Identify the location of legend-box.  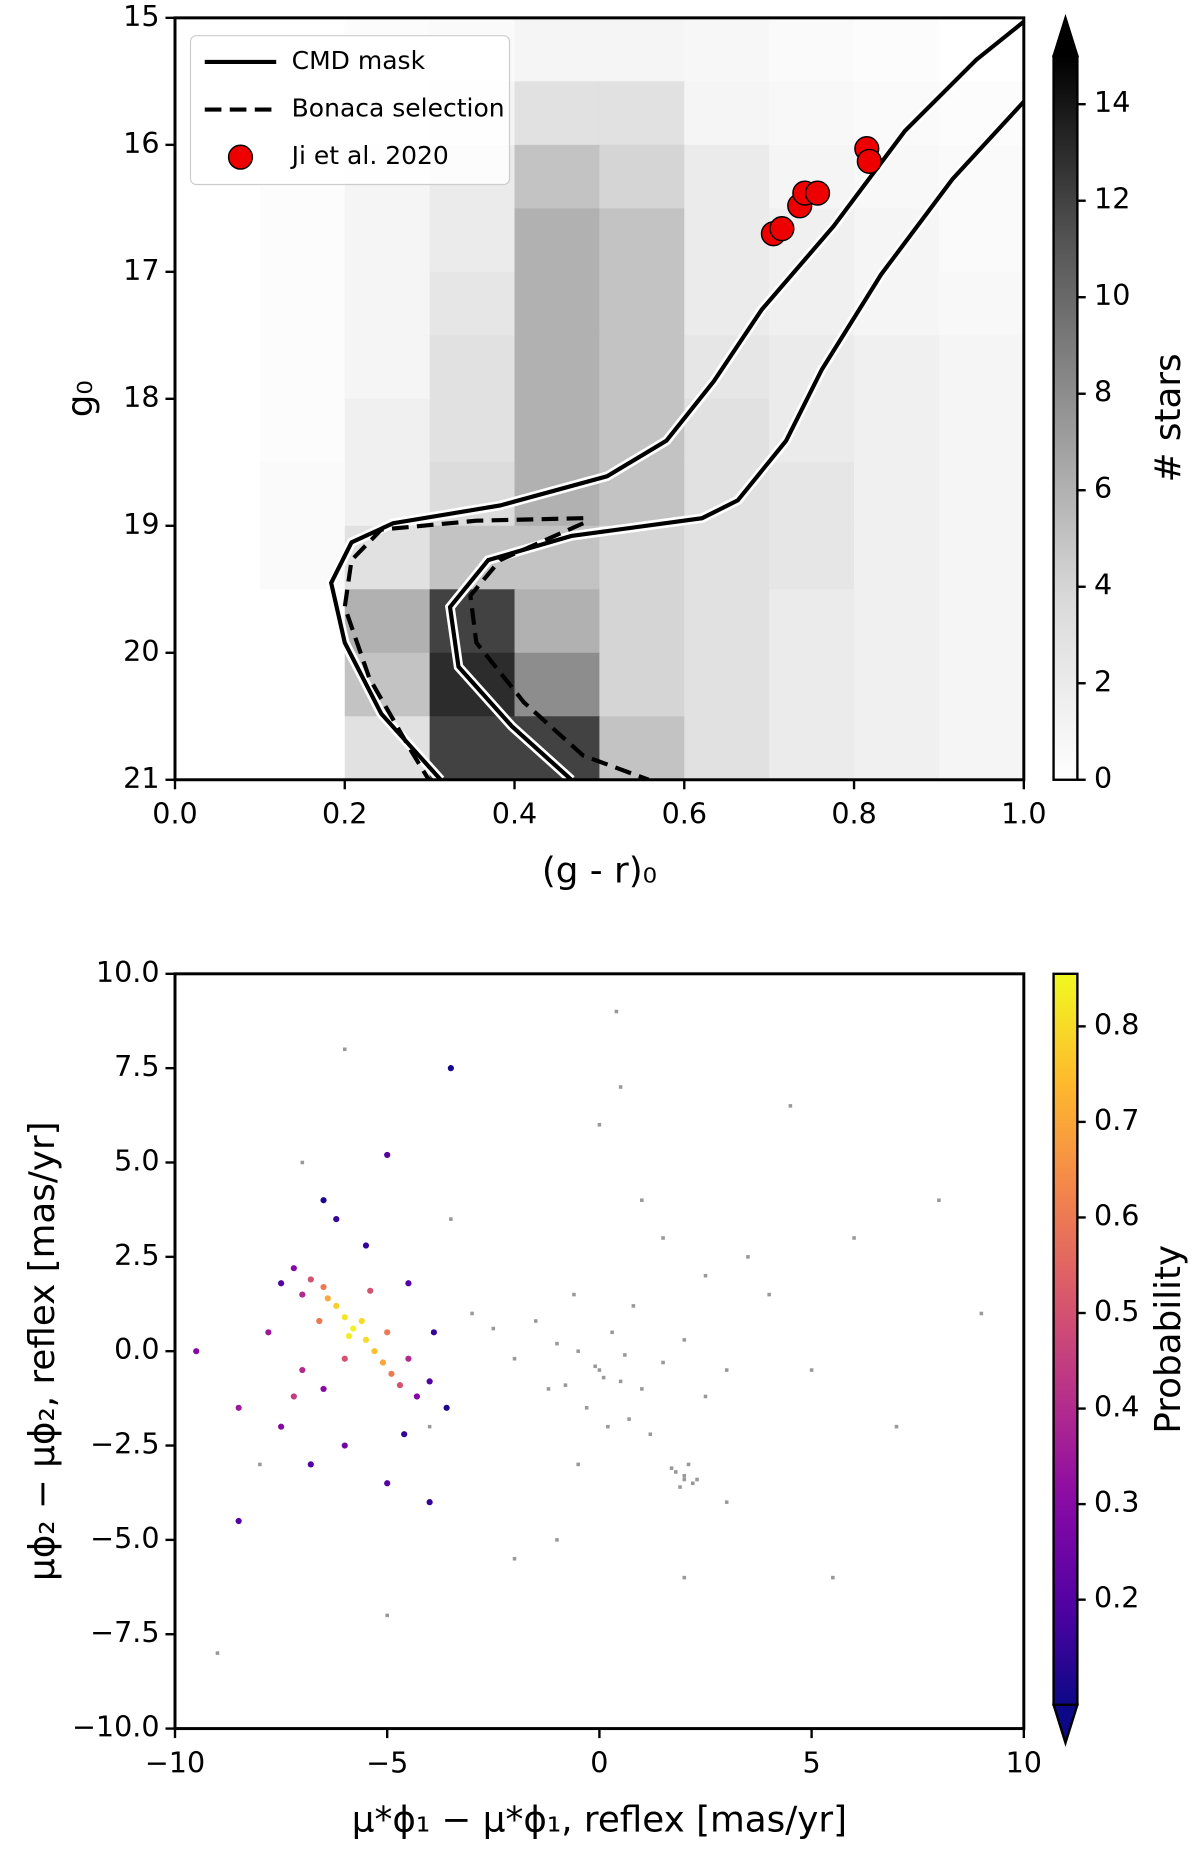
(350, 110).